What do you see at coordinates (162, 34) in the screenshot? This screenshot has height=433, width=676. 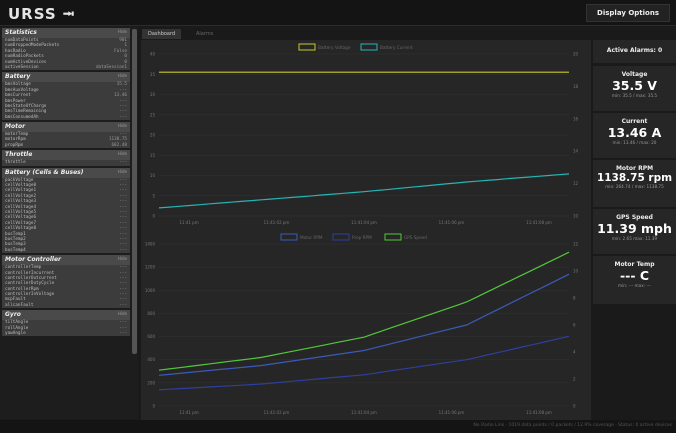 I see `tab-dashboard: Dashboard` at bounding box center [162, 34].